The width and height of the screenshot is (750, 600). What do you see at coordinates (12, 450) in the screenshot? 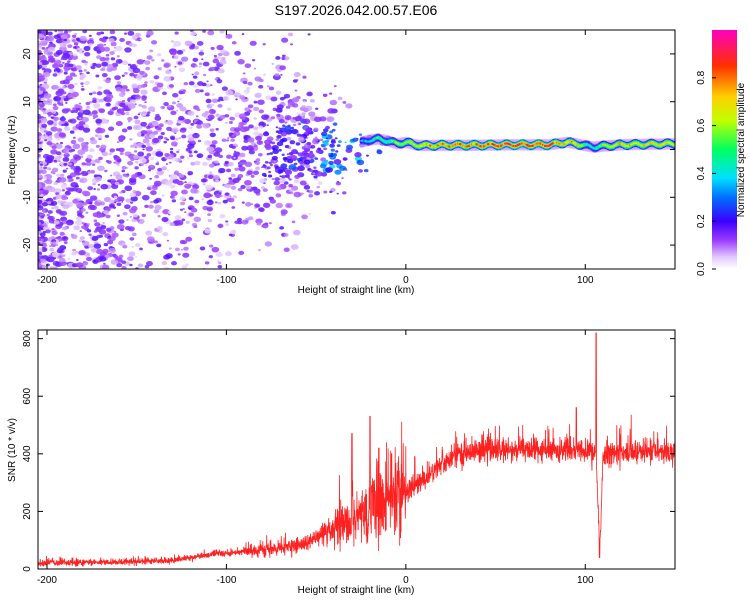
I see `snr-y-label: SNR (10 * v/v)` at bounding box center [12, 450].